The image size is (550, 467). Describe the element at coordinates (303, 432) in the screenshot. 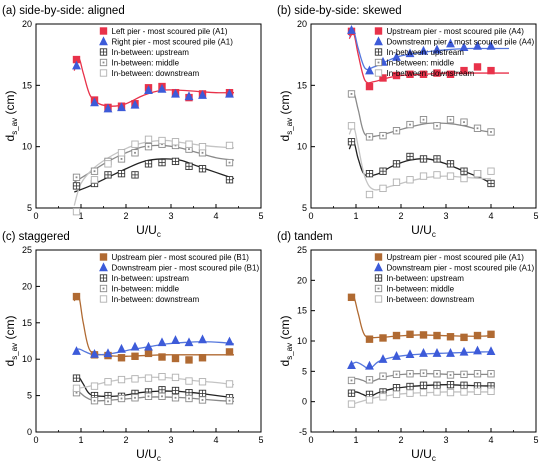

I see `y-tick-label: -5` at that location.